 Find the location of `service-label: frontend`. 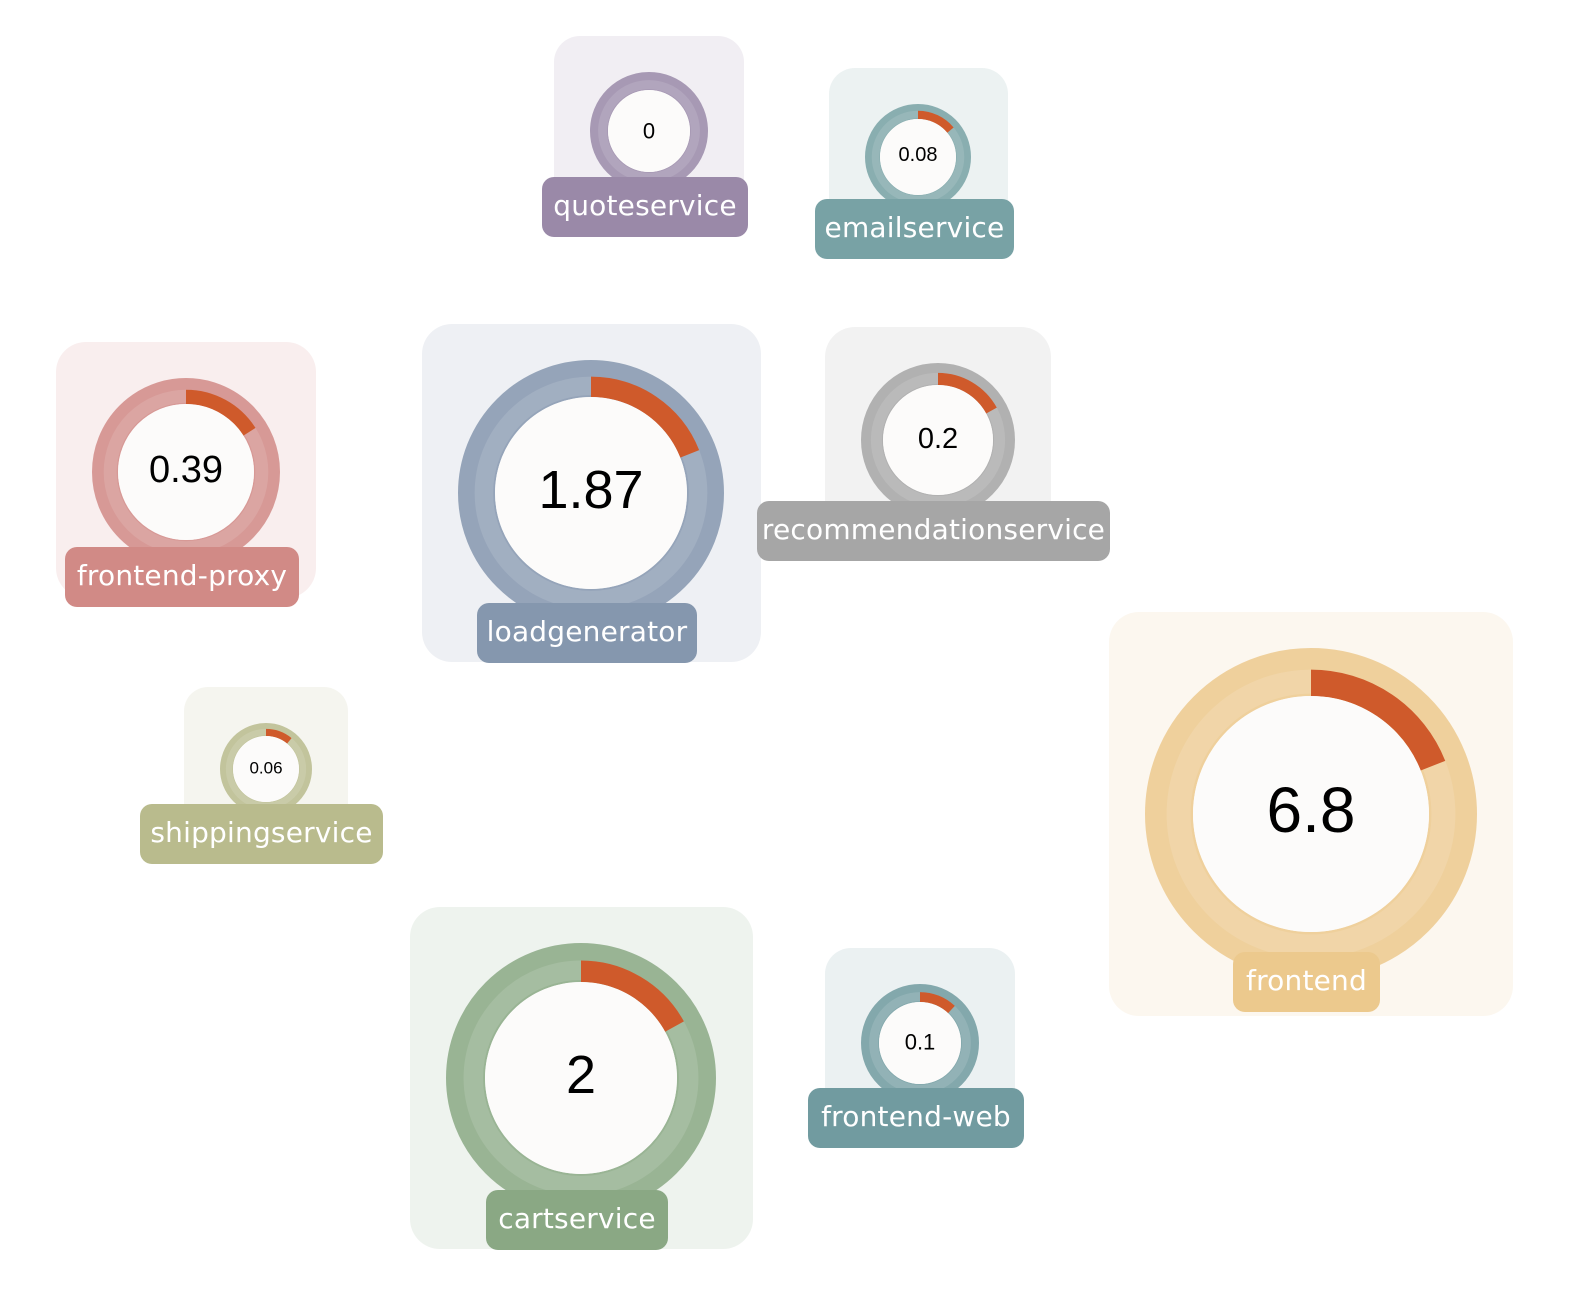

service-label: frontend is located at coordinates (1306, 982).